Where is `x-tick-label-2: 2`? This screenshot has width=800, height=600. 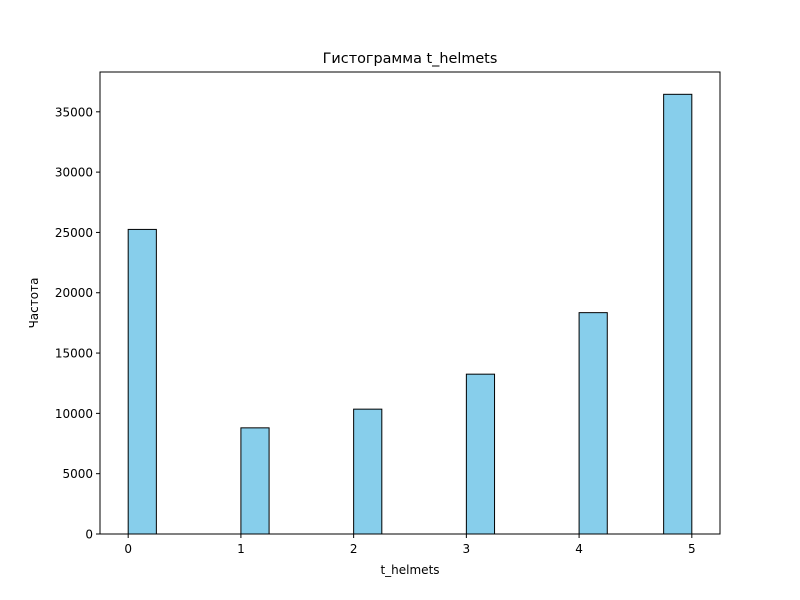
x-tick-label-2: 2 is located at coordinates (354, 549).